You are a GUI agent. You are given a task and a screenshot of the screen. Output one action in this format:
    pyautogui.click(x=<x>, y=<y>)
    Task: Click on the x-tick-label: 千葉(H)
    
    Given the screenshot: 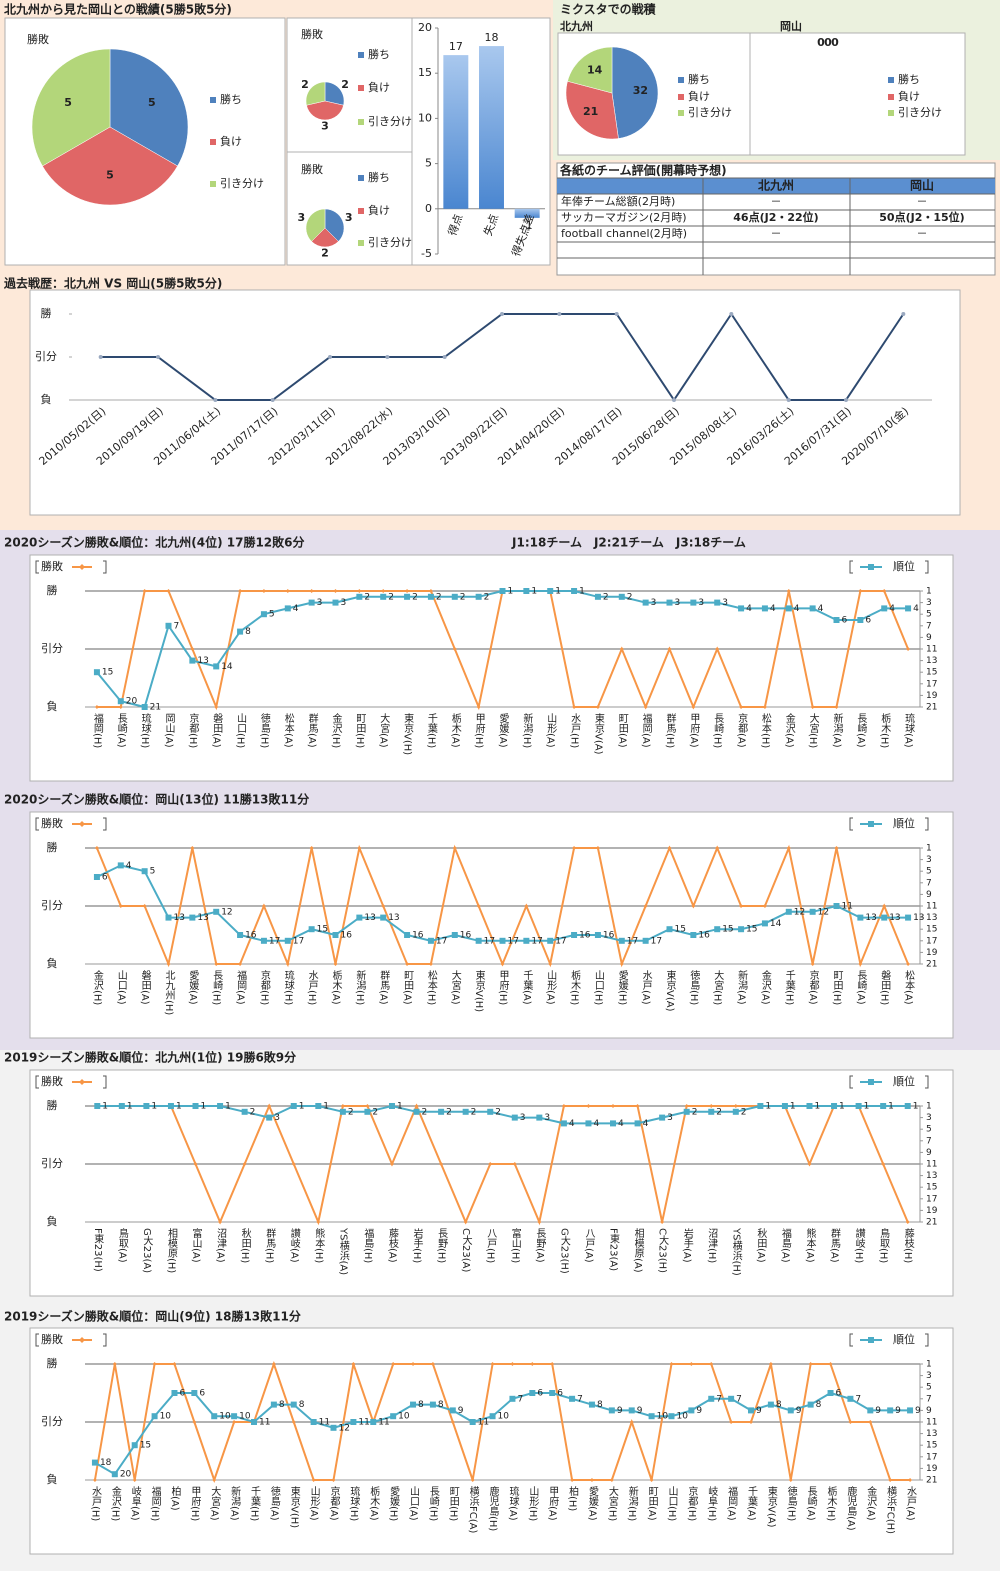 What is the action you would take?
    pyautogui.click(x=789, y=988)
    